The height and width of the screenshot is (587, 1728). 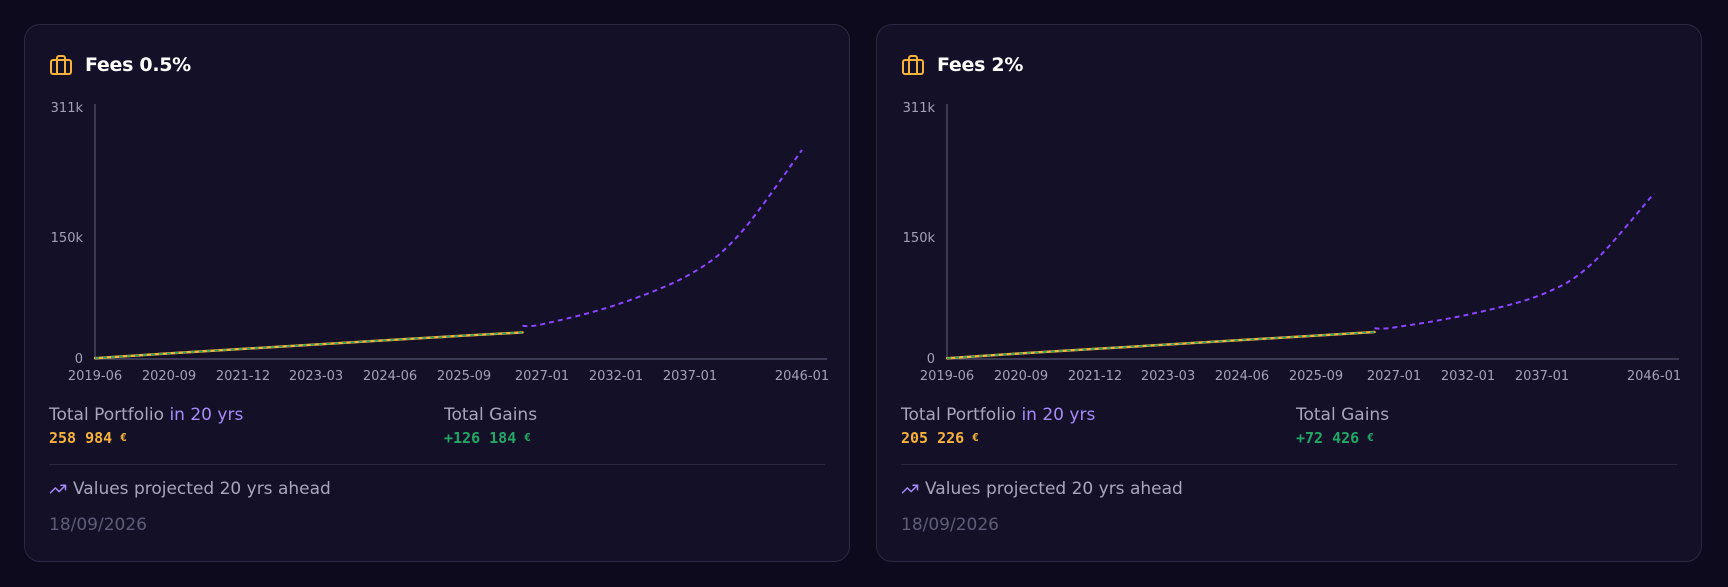 I want to click on total-gains-value: +72 426 €, so click(x=1335, y=438).